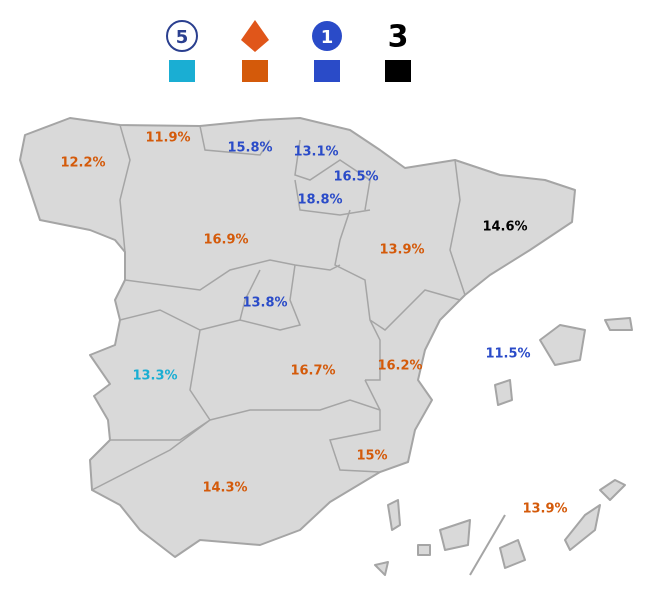 This screenshot has width=667, height=608. What do you see at coordinates (319, 200) in the screenshot?
I see `region-value: 18.8%` at bounding box center [319, 200].